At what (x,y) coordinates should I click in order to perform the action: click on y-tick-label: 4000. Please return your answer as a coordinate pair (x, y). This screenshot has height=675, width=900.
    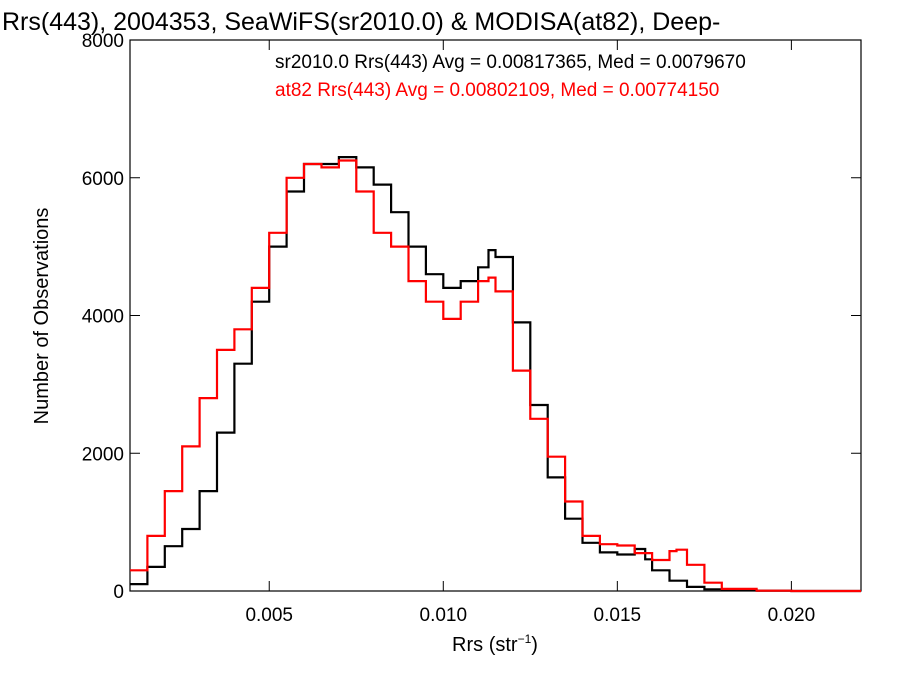
    Looking at the image, I should click on (103, 317).